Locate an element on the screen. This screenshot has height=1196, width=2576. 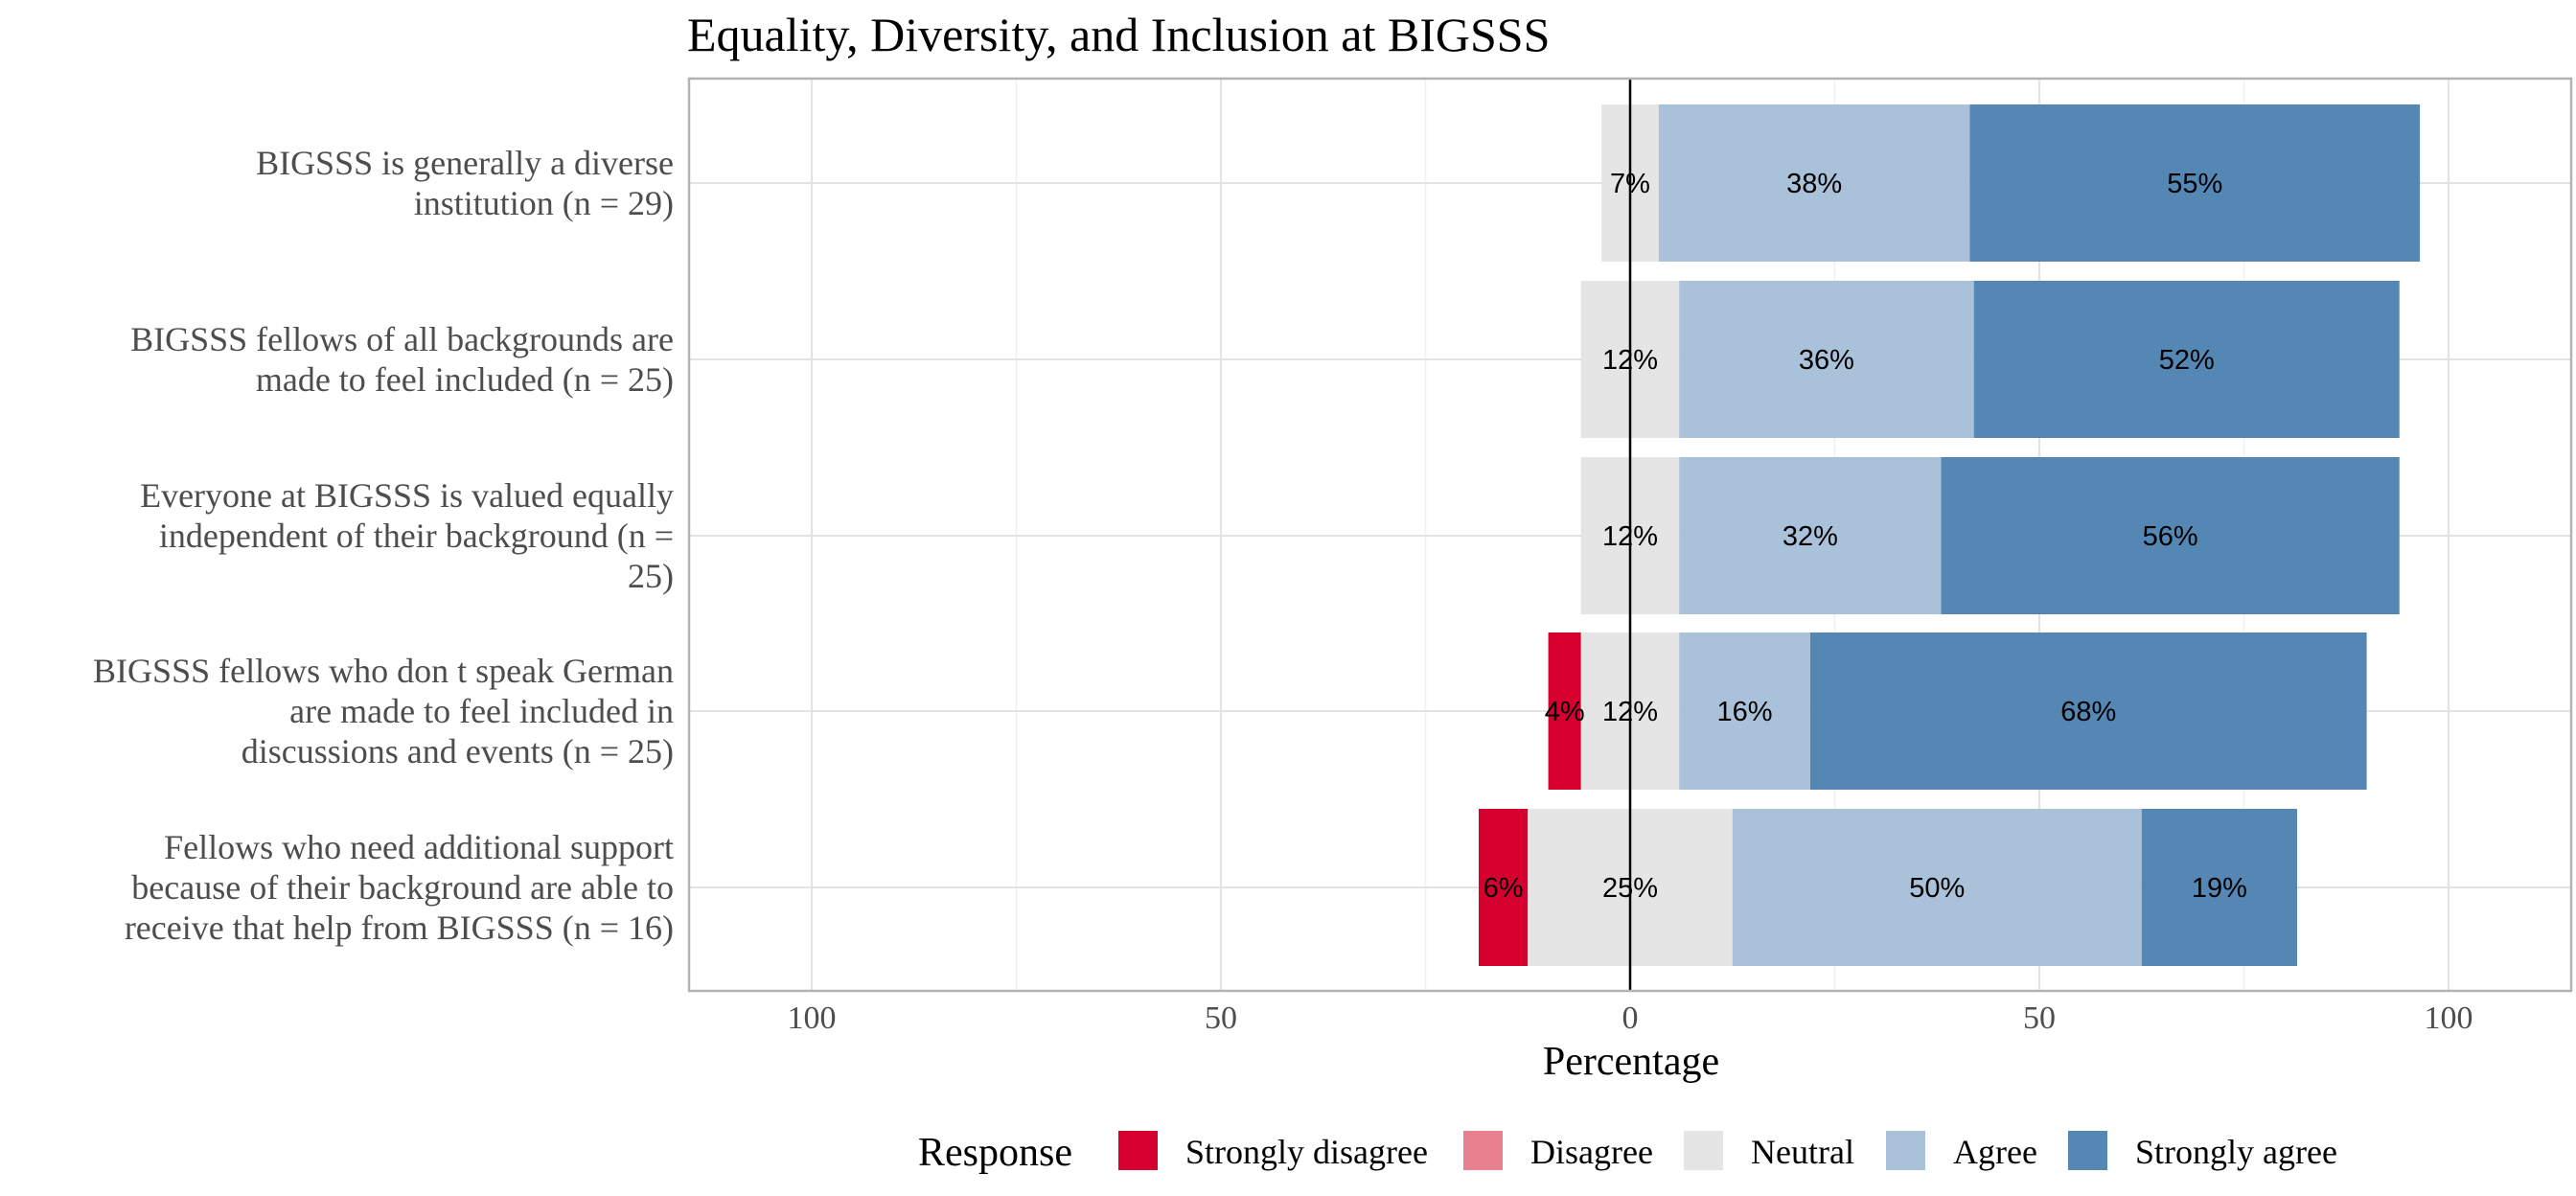
data-label: 56% is located at coordinates (2170, 536).